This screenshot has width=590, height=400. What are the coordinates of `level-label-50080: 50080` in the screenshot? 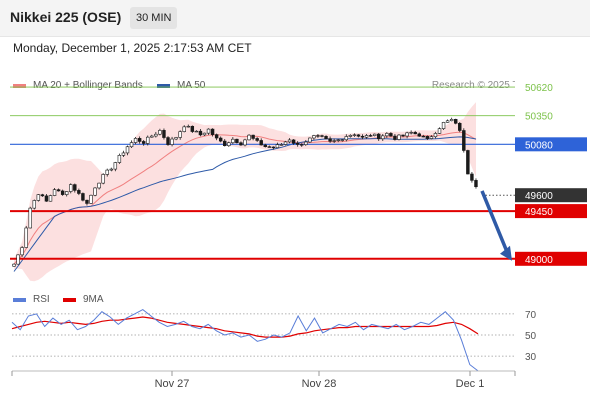 It's located at (539, 145).